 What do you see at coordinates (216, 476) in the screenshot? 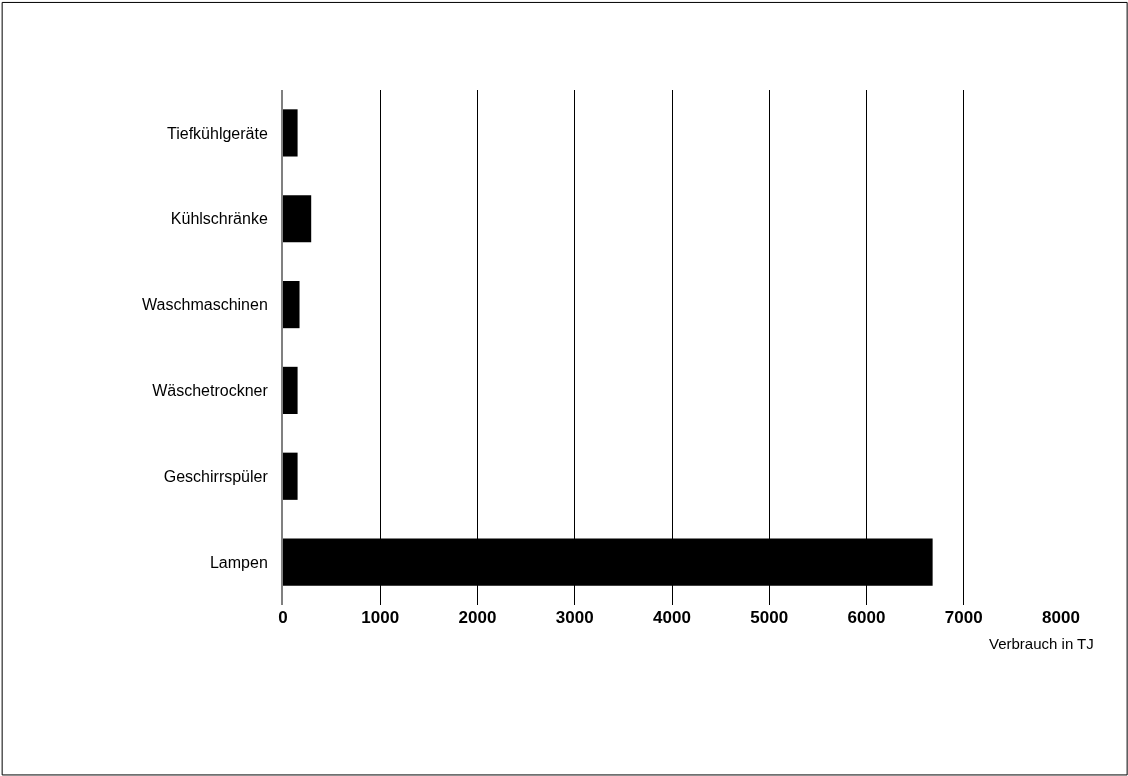
I see `y-tick-label: Geschirrspüler` at bounding box center [216, 476].